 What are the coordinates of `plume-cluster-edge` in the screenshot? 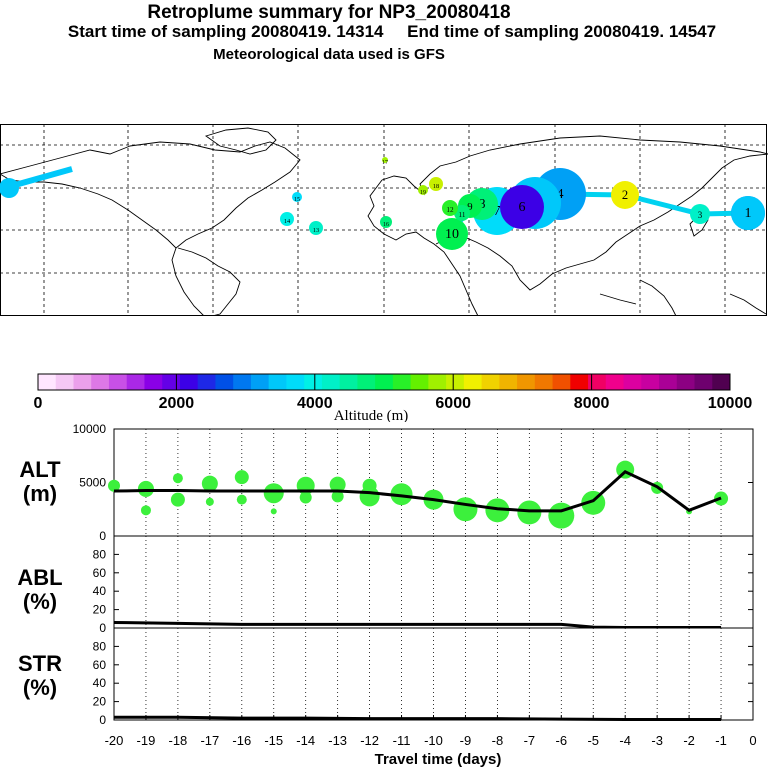 It's located at (9, 188).